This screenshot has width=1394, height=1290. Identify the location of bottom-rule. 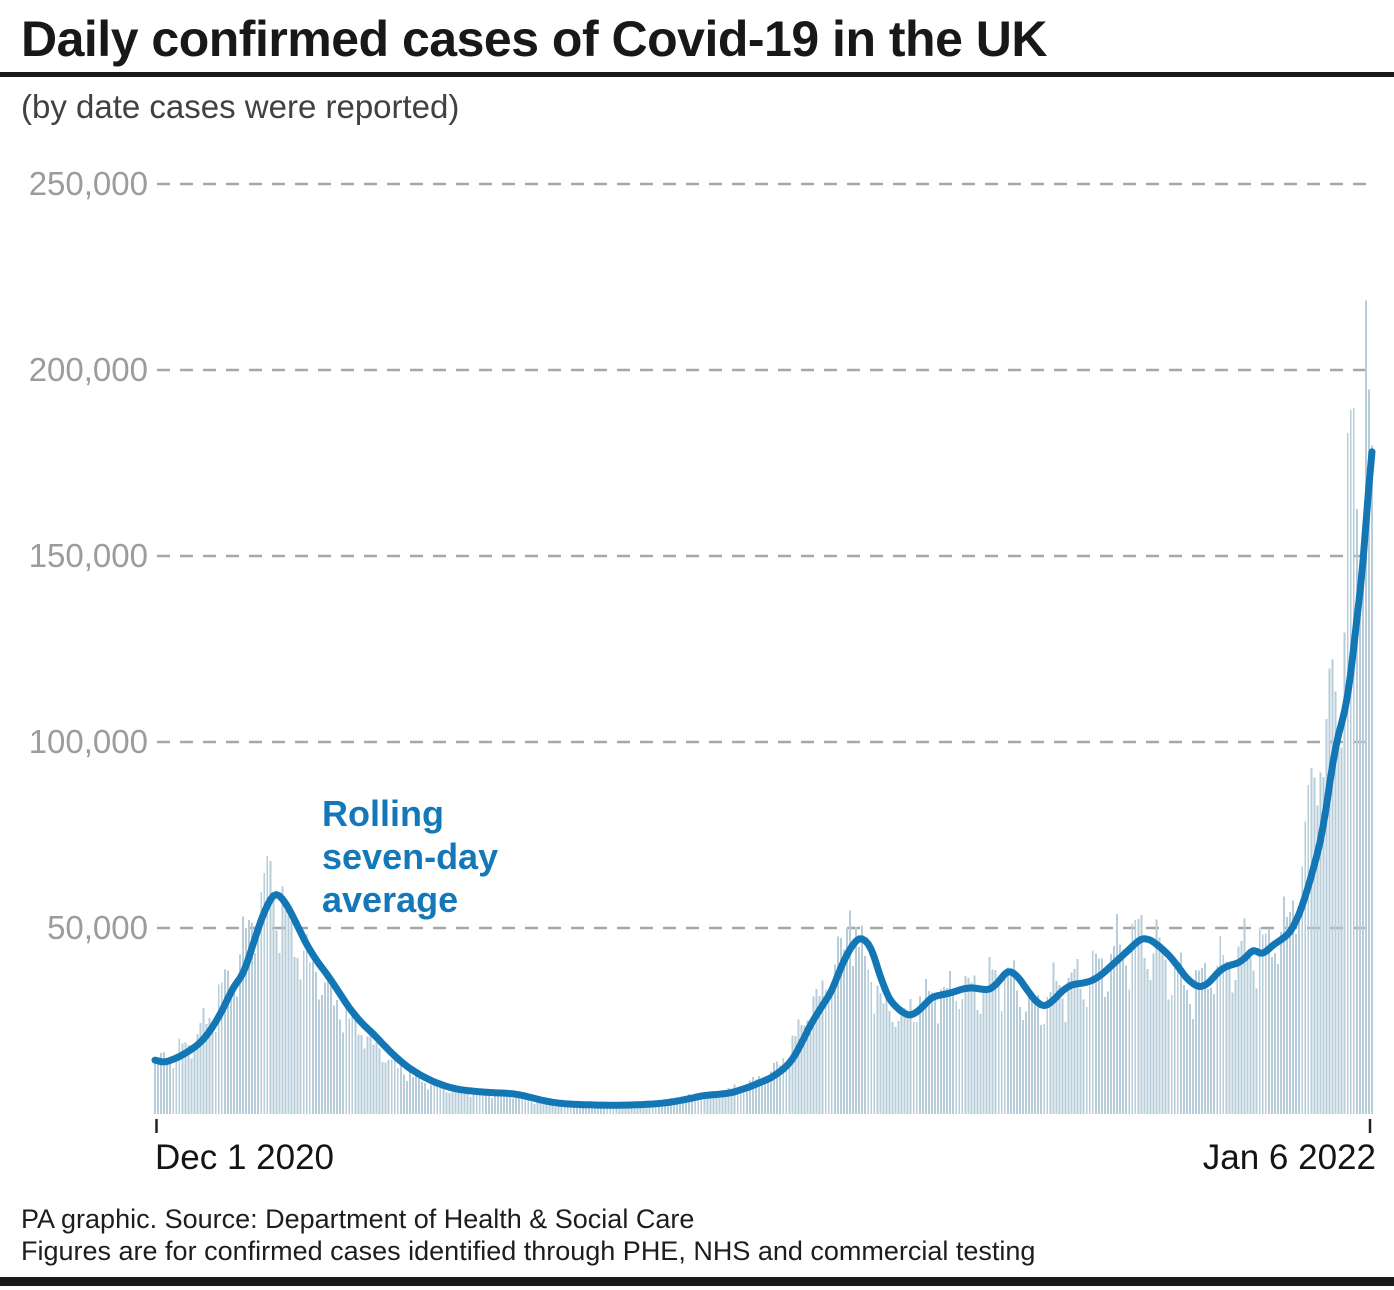
(697, 1281).